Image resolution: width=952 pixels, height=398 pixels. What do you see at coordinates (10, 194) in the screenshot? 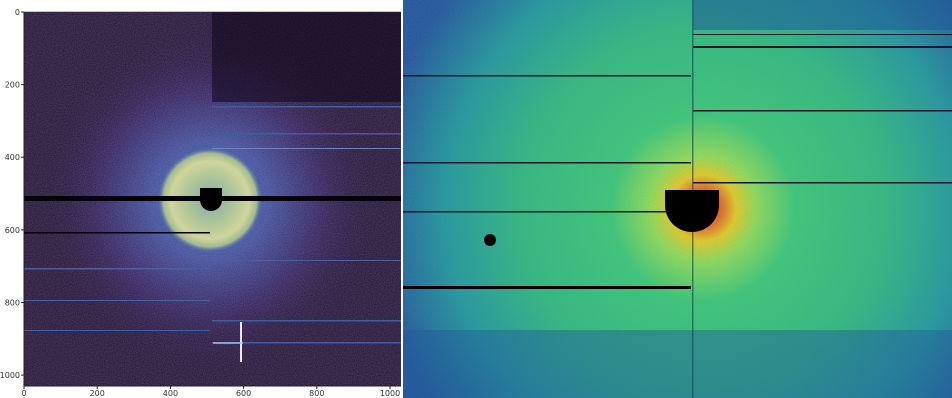
I see `left-y-ticks: 0 200 400 600 800 1000` at bounding box center [10, 194].